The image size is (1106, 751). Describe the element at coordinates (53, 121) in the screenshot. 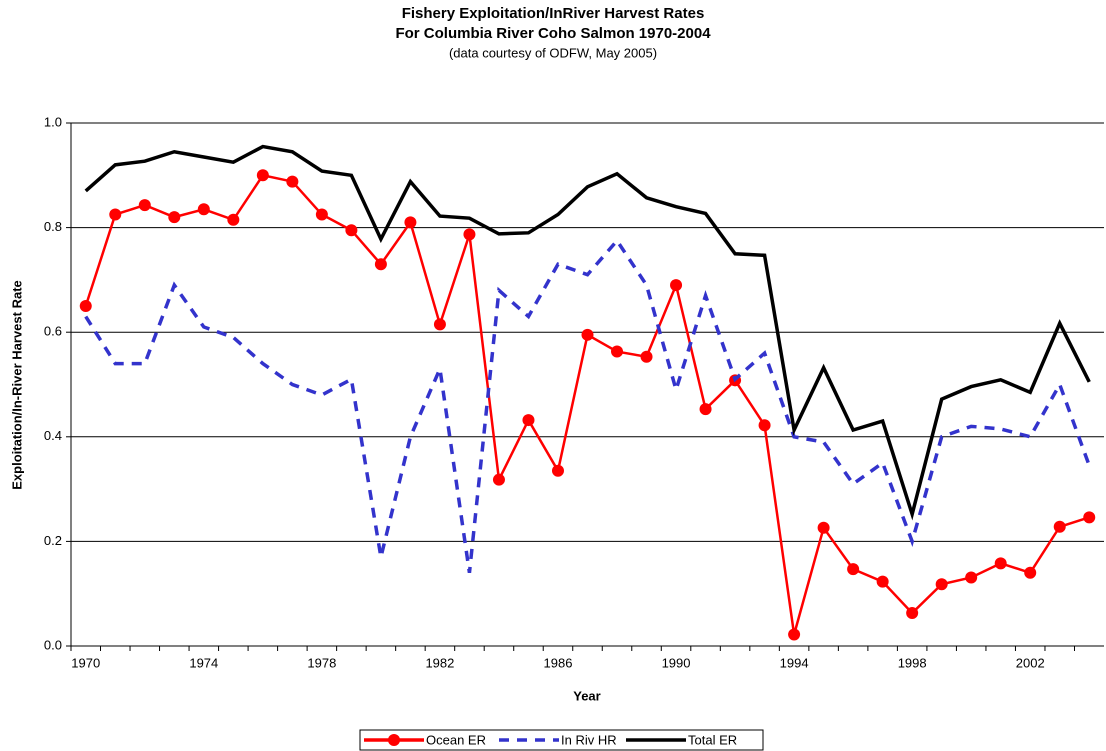

I see `y-tick-label: 1.0` at that location.